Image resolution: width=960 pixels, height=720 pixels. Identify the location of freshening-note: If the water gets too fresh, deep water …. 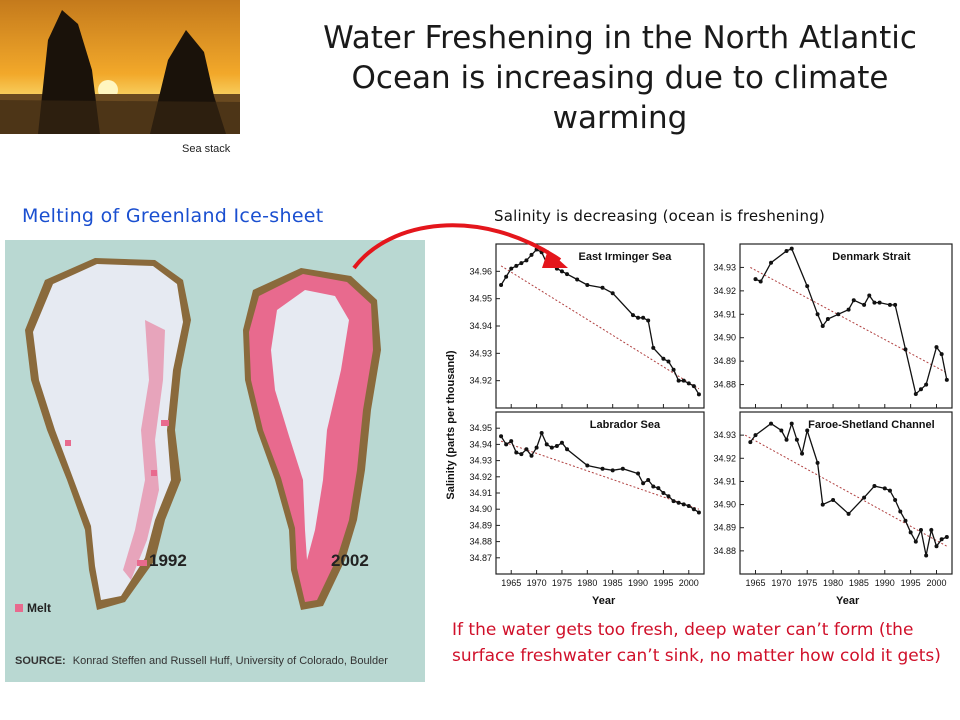
(696, 643).